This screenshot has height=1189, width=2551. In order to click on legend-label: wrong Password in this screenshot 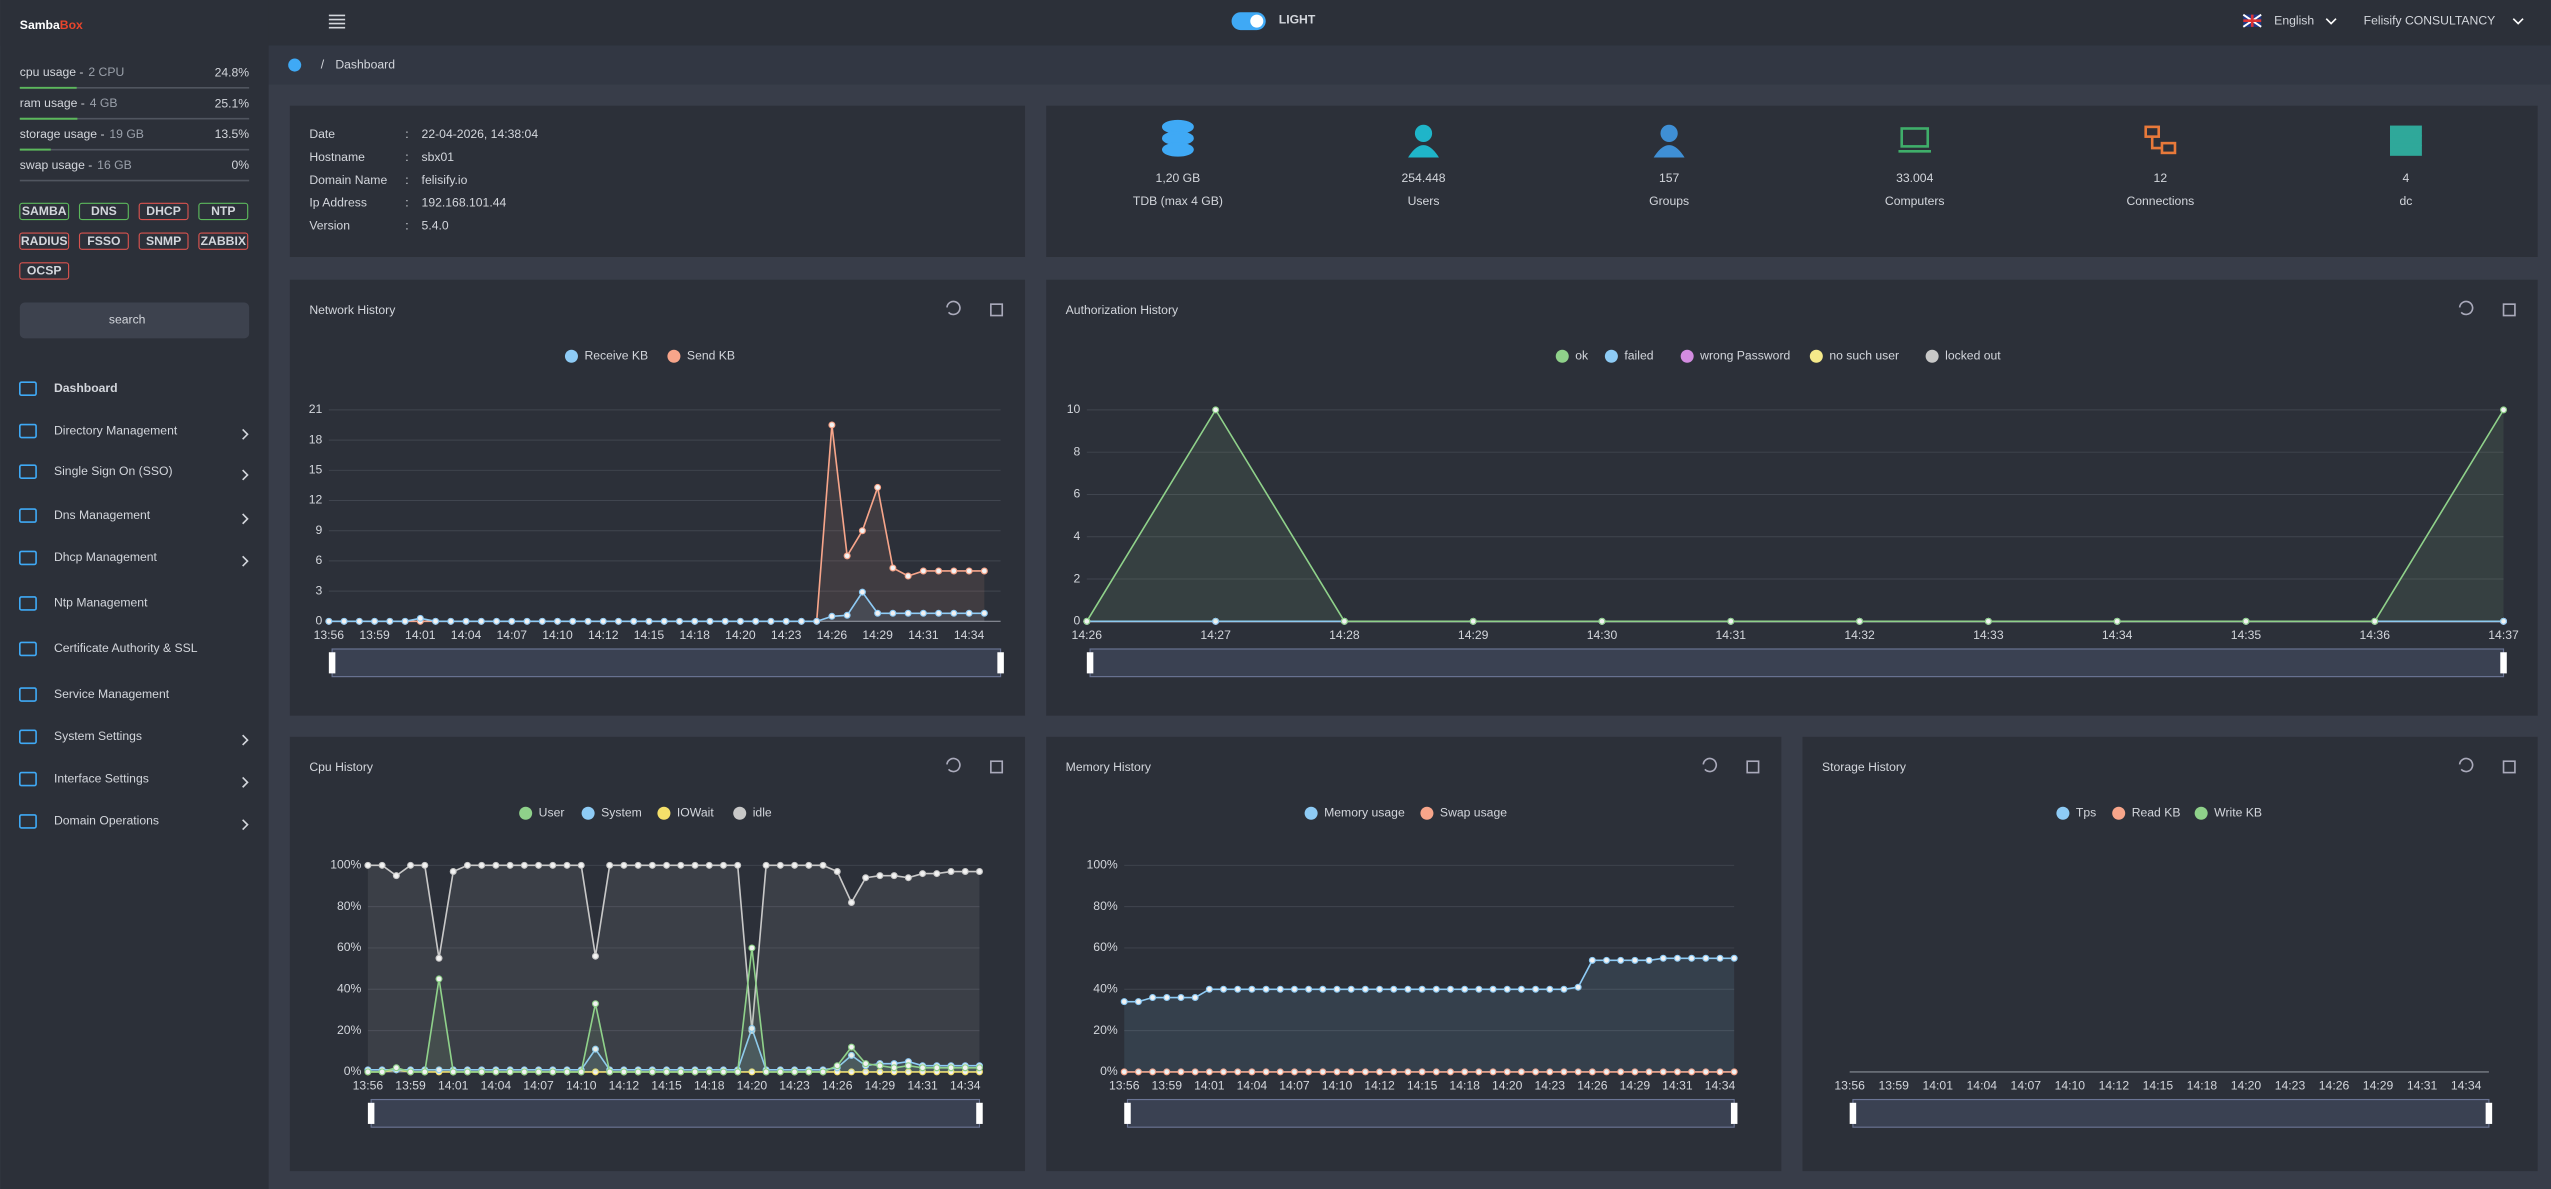, I will do `click(1744, 355)`.